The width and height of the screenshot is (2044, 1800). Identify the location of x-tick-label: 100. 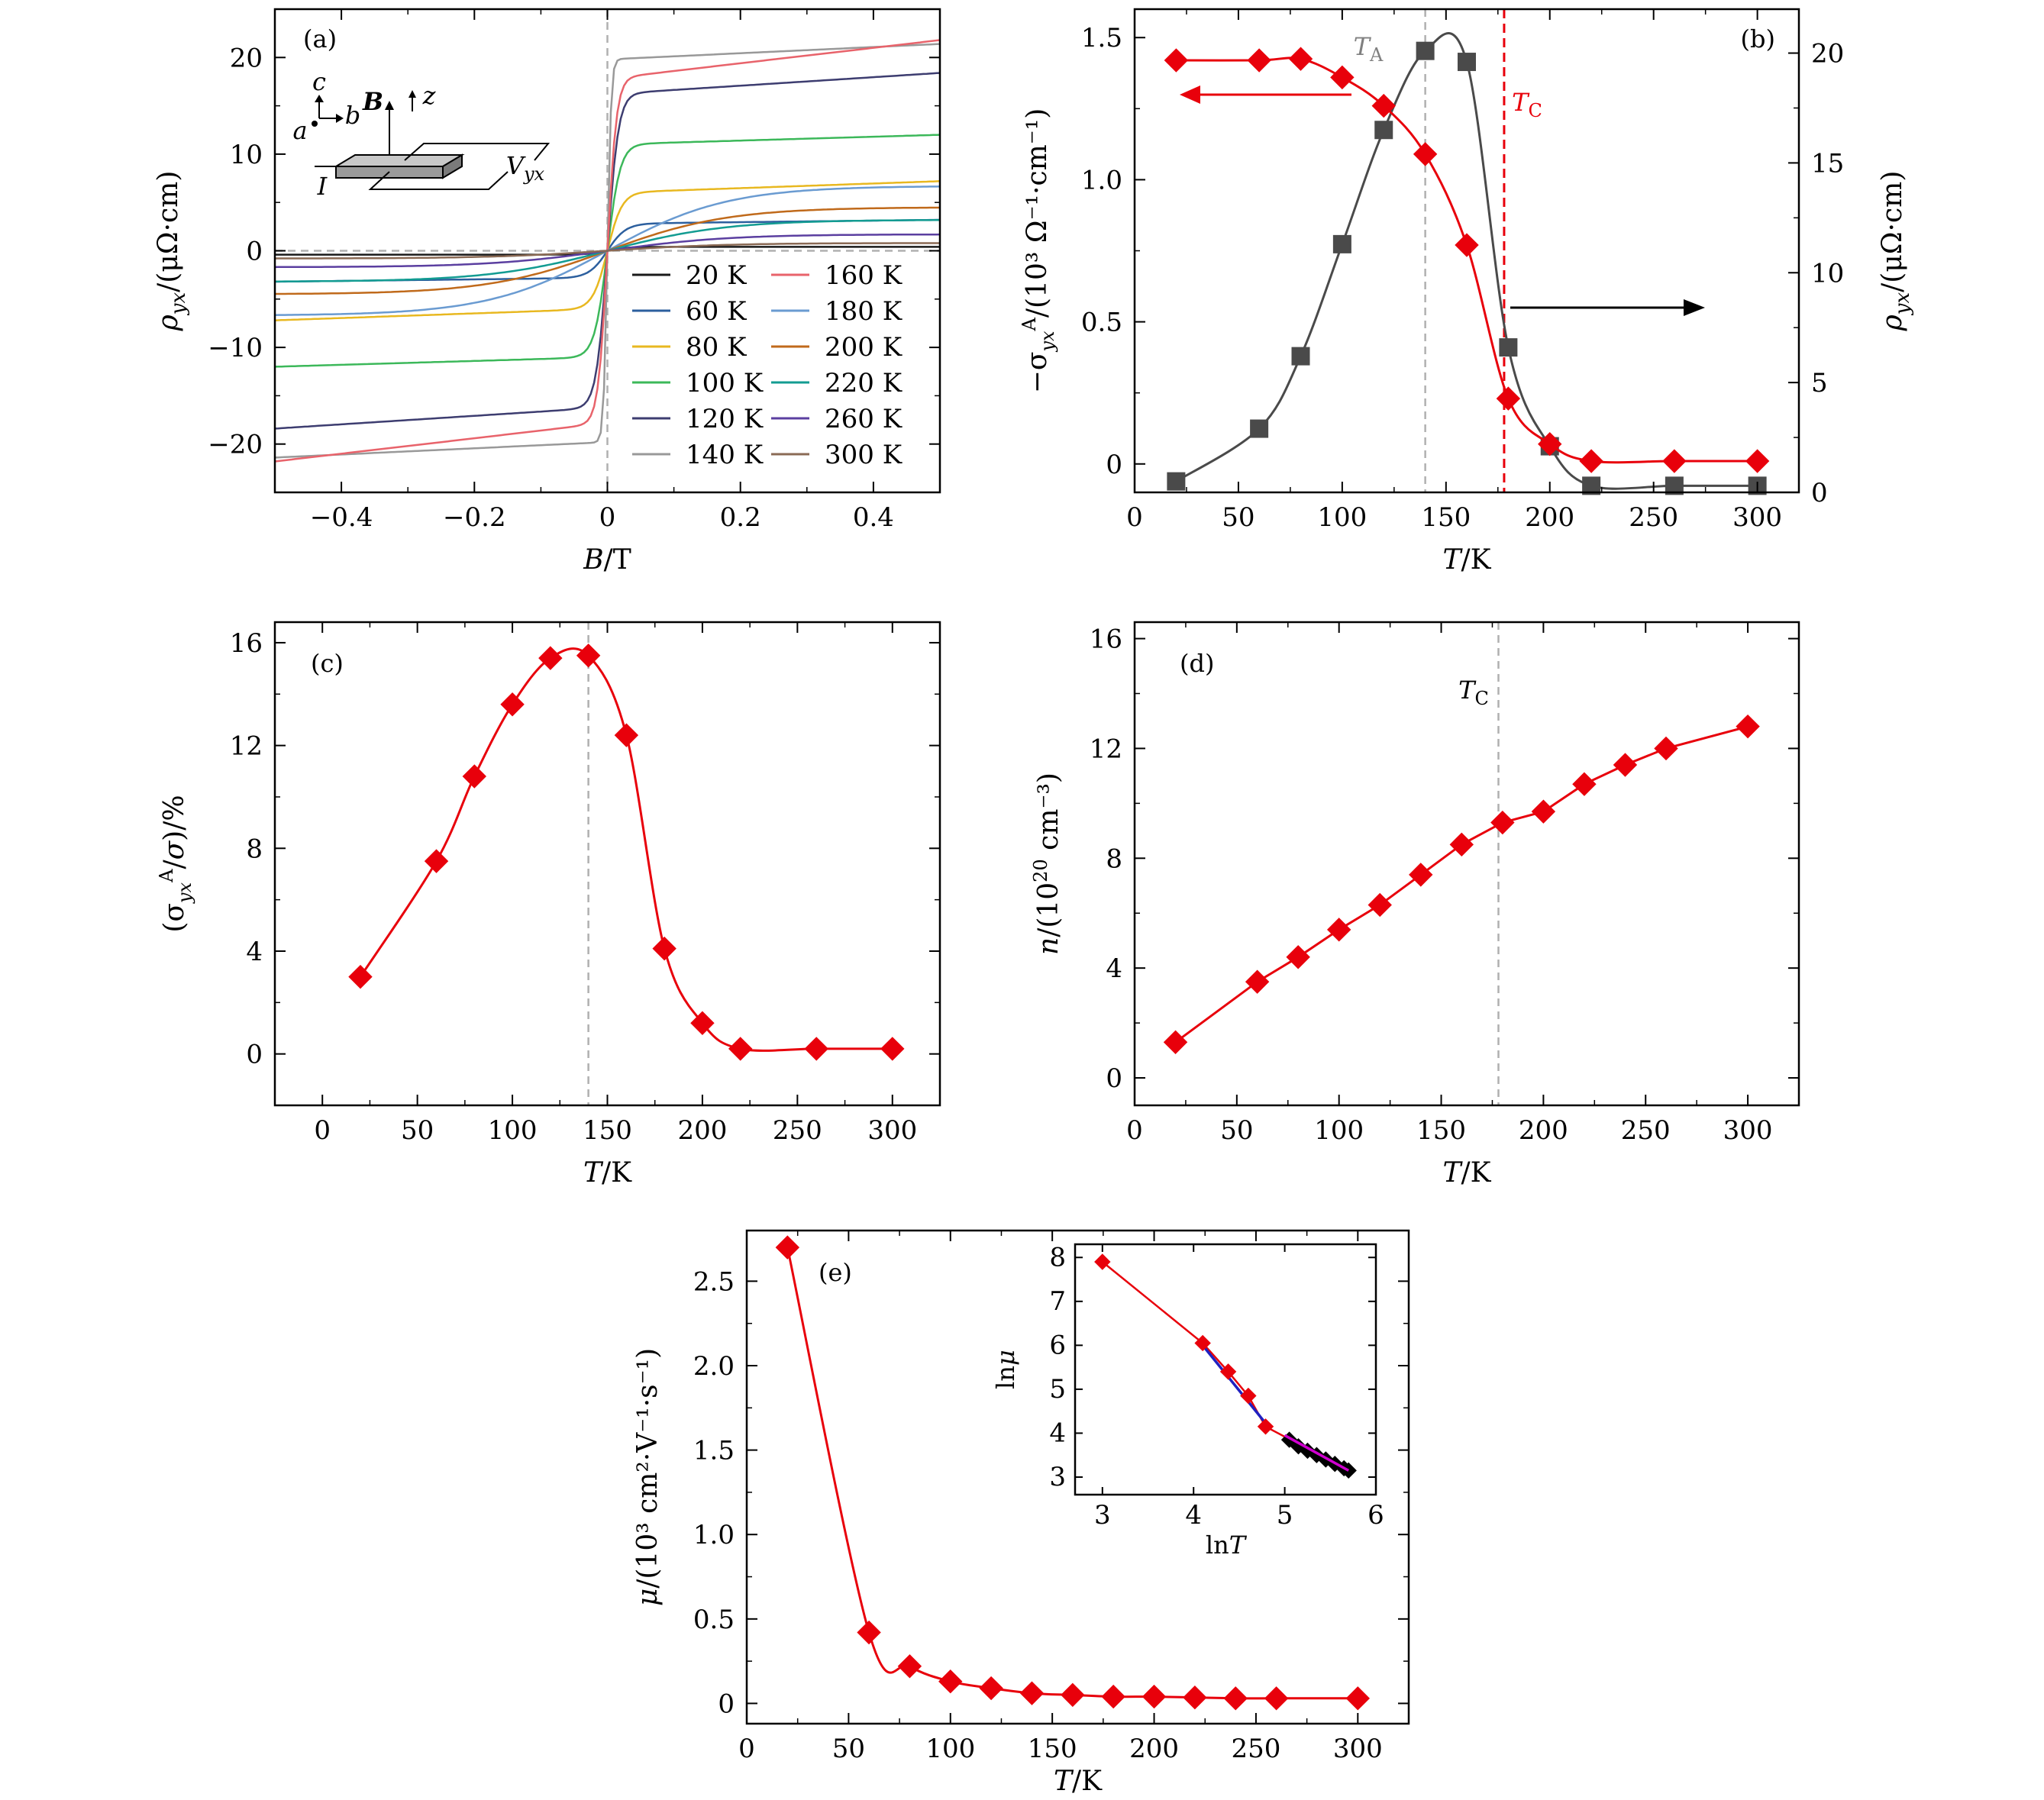
(1339, 1131).